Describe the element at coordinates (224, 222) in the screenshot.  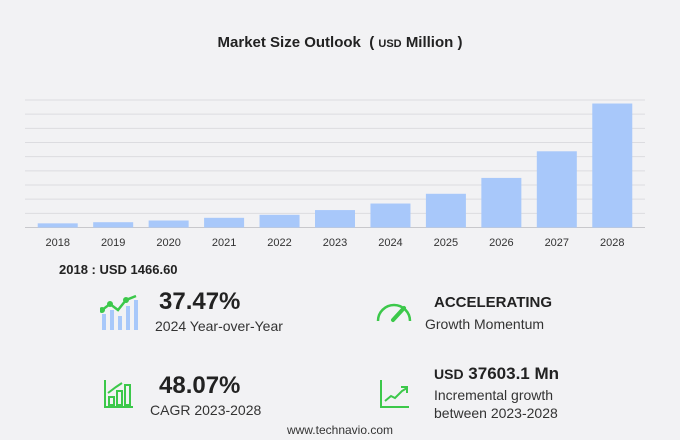
I see `bar-2021` at that location.